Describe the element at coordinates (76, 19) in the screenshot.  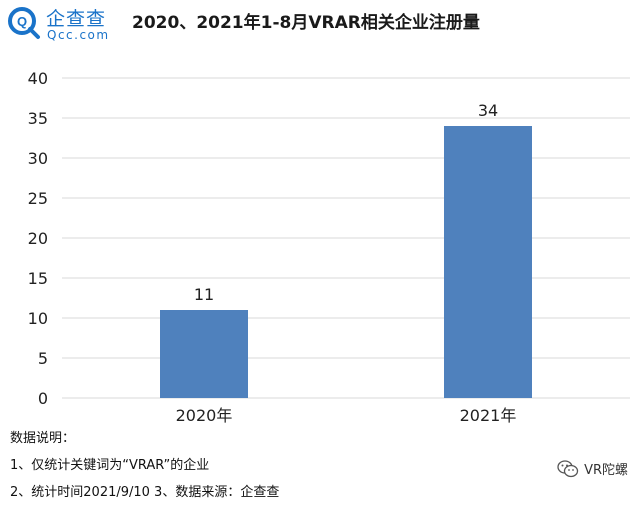
I see `brand-name: 企查查` at that location.